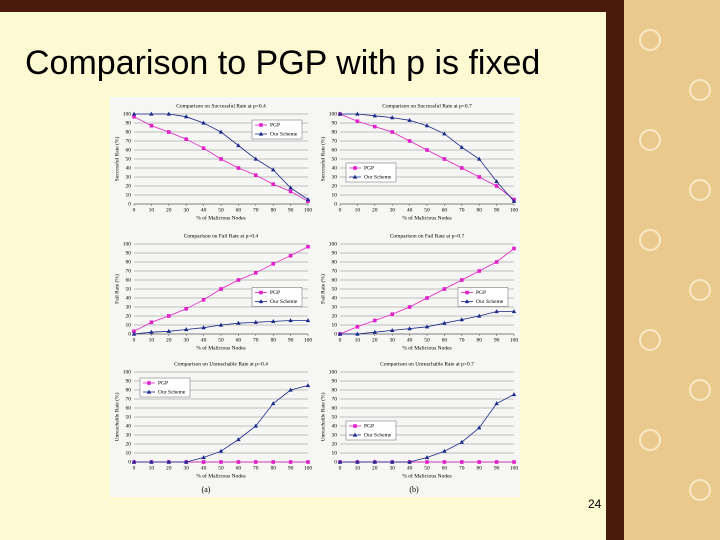  Describe the element at coordinates (375, 210) in the screenshot. I see `x-tick-label: 20` at that location.